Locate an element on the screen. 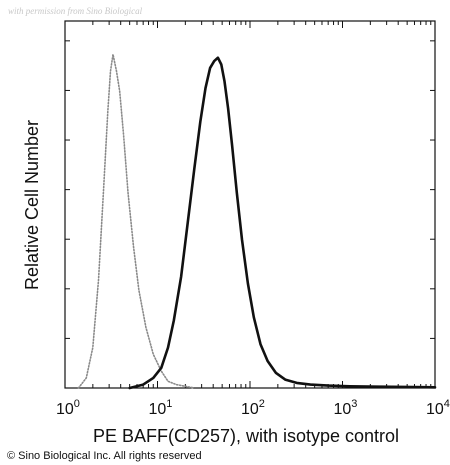 The width and height of the screenshot is (450, 465). x-tick-label: 10⁰ is located at coordinates (68, 408).